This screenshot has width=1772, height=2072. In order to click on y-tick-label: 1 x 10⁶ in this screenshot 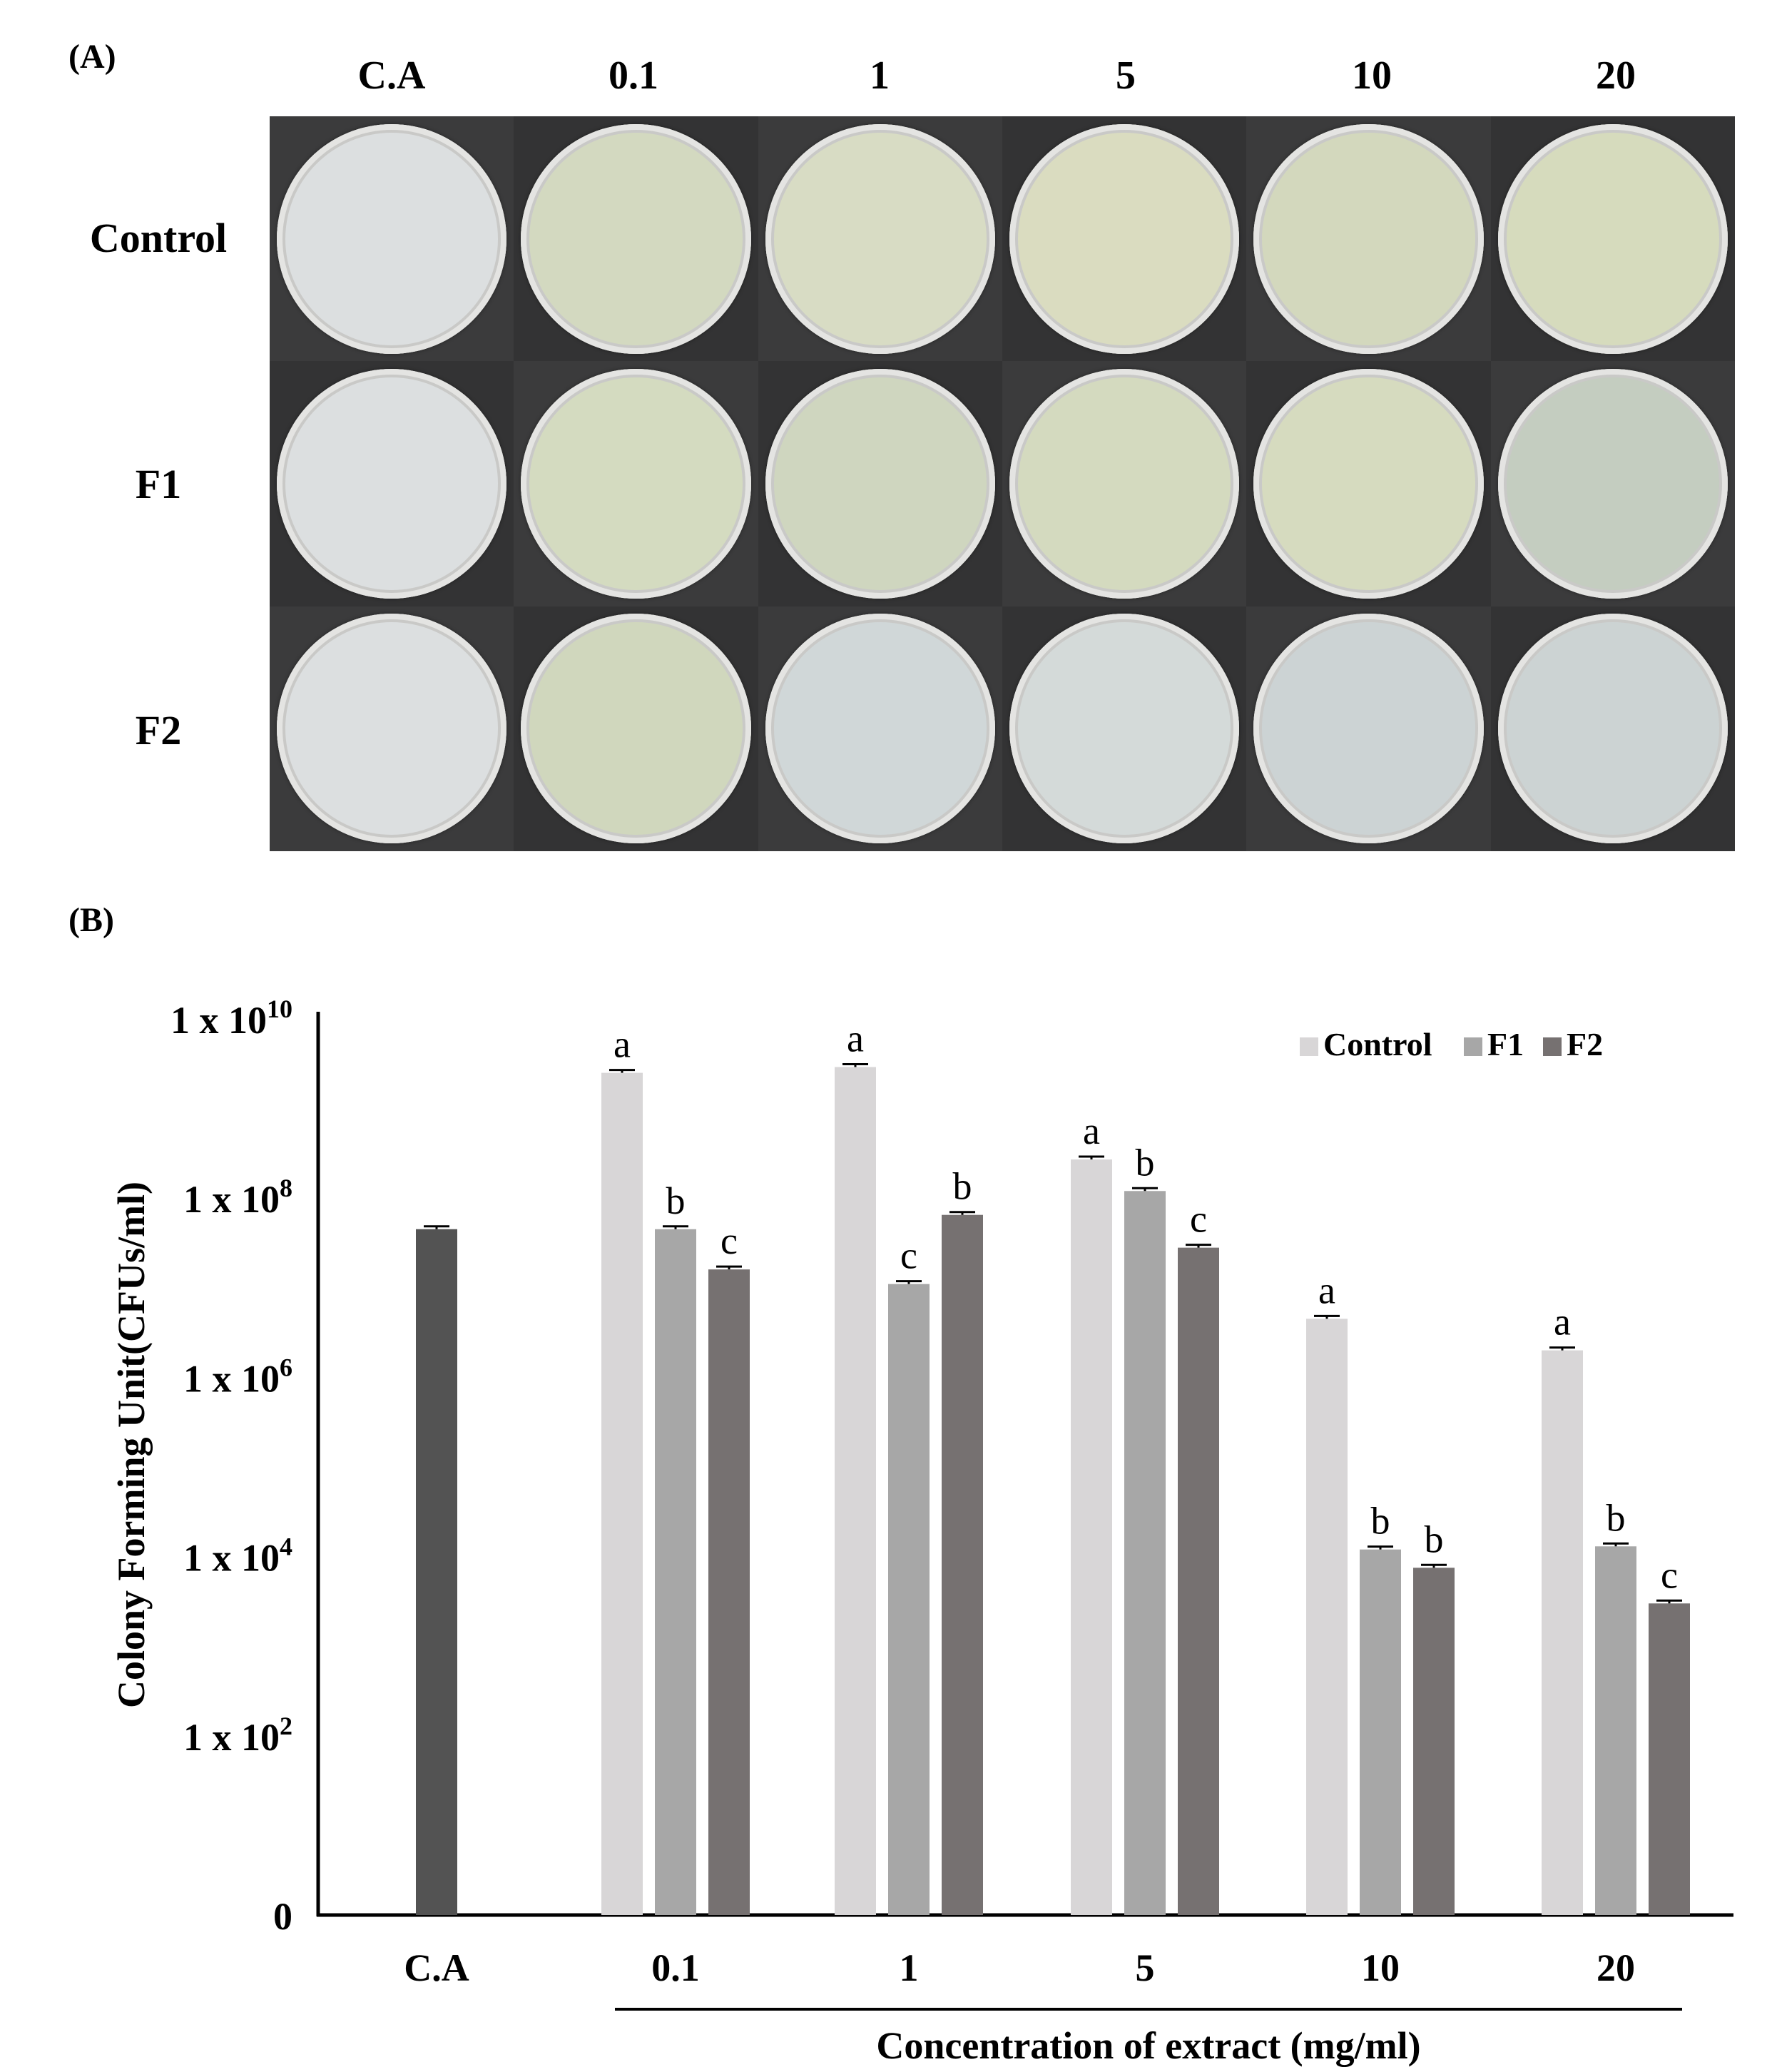, I will do `click(237, 1376)`.